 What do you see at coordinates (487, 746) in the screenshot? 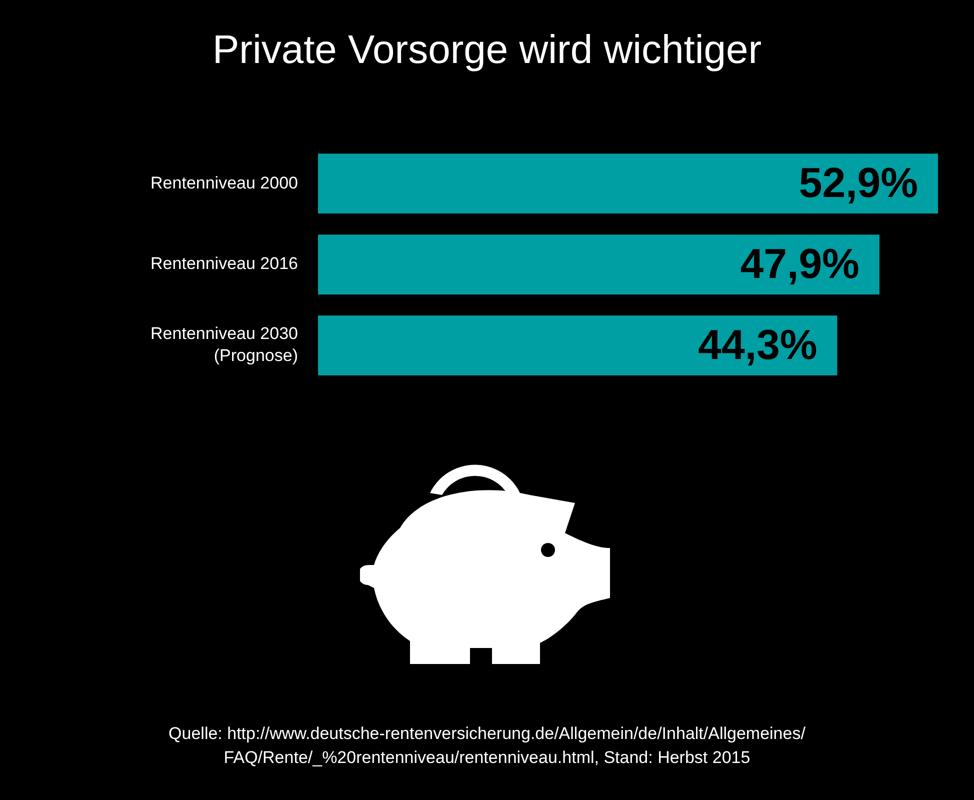
I see `source-note: Quelle: http://www.deutsche-rentenversicherung.de/Allgemein/de/Inhalt/Allgemeines/ FAQ/Rente/_%20rentenniveau/rentenniveau.html, Stand: Herbst 2015` at bounding box center [487, 746].